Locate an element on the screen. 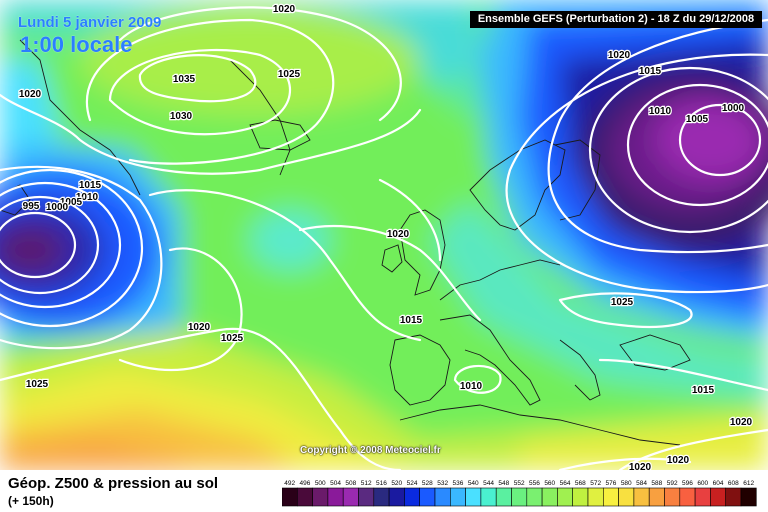 This screenshot has height=512, width=768. scale-tick-label: 588 is located at coordinates (656, 483).